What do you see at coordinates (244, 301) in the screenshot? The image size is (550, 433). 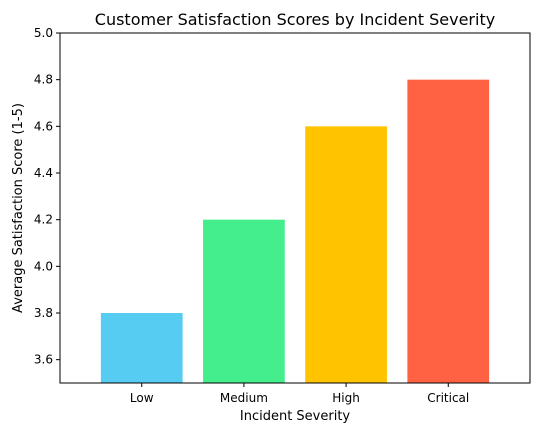 I see `bar-medium` at bounding box center [244, 301].